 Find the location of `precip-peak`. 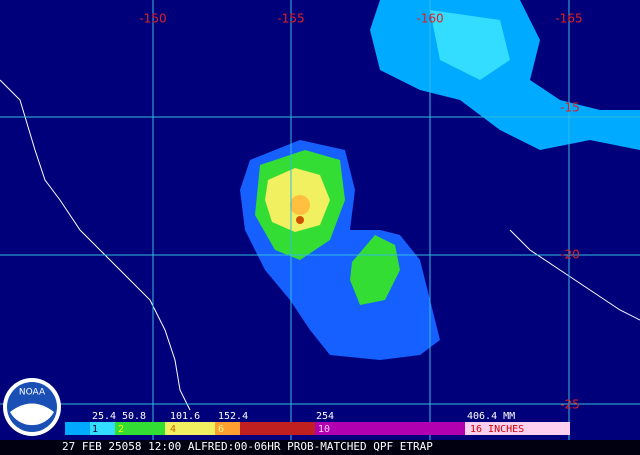

precip-peak is located at coordinates (300, 220).